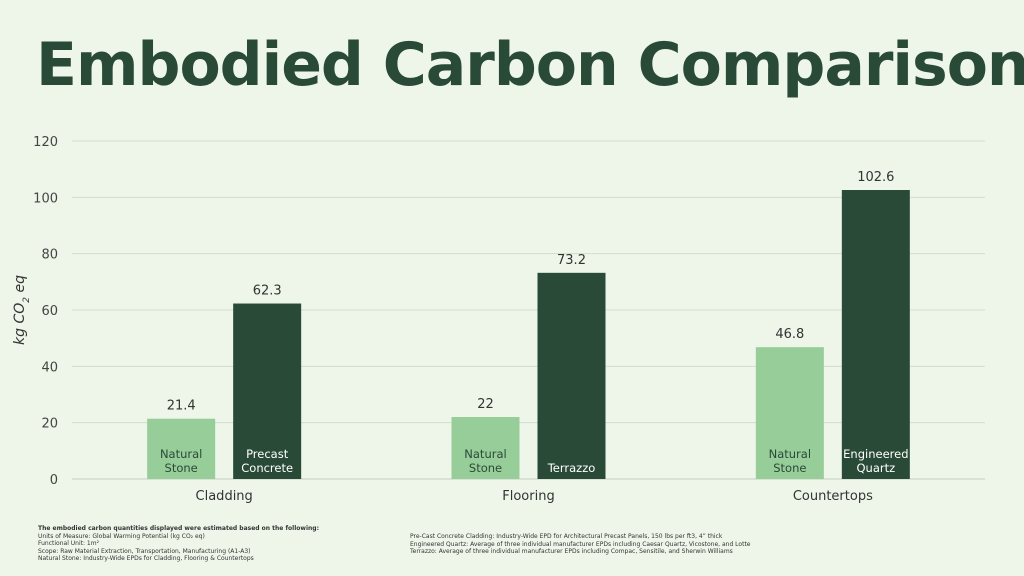 The height and width of the screenshot is (576, 1024). What do you see at coordinates (789, 334) in the screenshot?
I see `data-label: 46.8` at bounding box center [789, 334].